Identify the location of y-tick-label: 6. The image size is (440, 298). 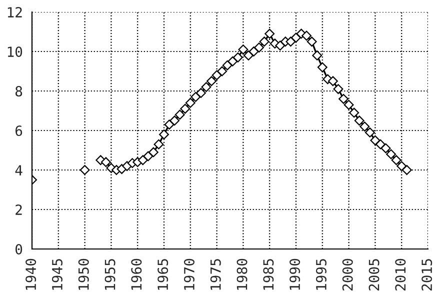
(19, 131).